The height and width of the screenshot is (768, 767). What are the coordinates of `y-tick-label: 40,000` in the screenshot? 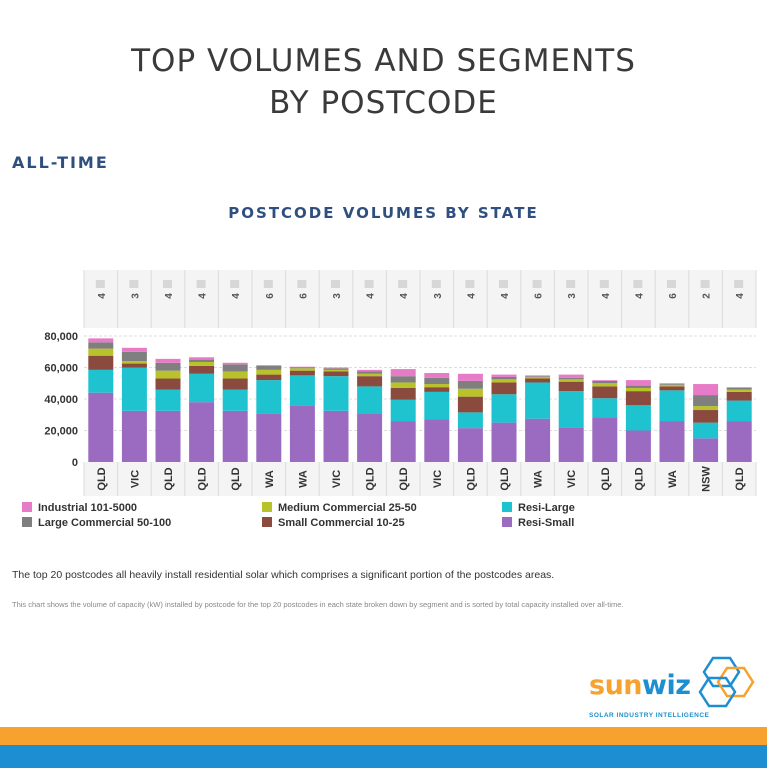 It's located at (61, 400).